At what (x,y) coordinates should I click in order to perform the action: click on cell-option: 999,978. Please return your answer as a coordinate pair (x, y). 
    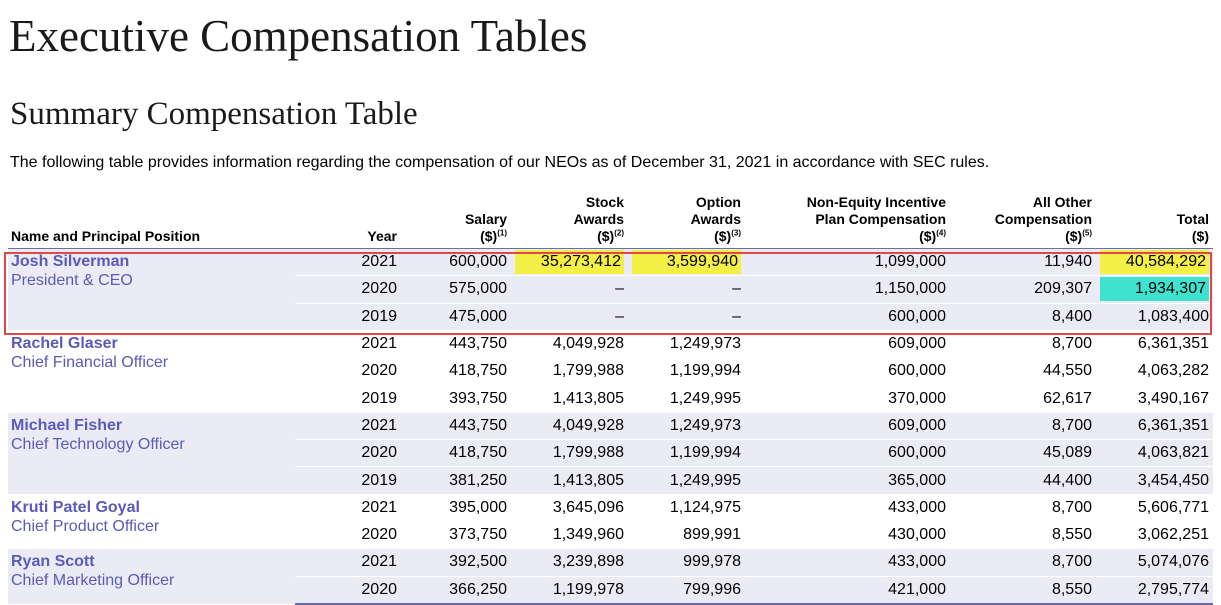
    Looking at the image, I should click on (686, 562).